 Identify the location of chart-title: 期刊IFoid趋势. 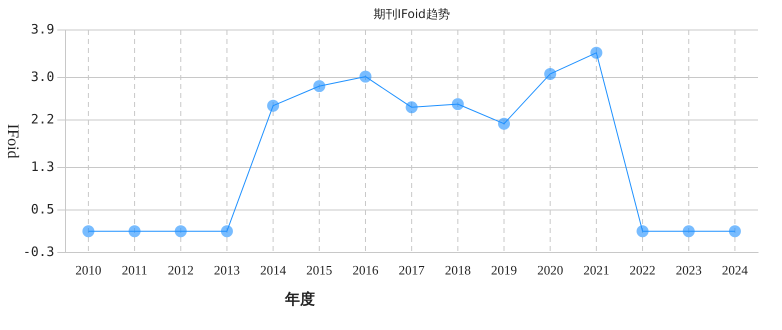
(411, 14).